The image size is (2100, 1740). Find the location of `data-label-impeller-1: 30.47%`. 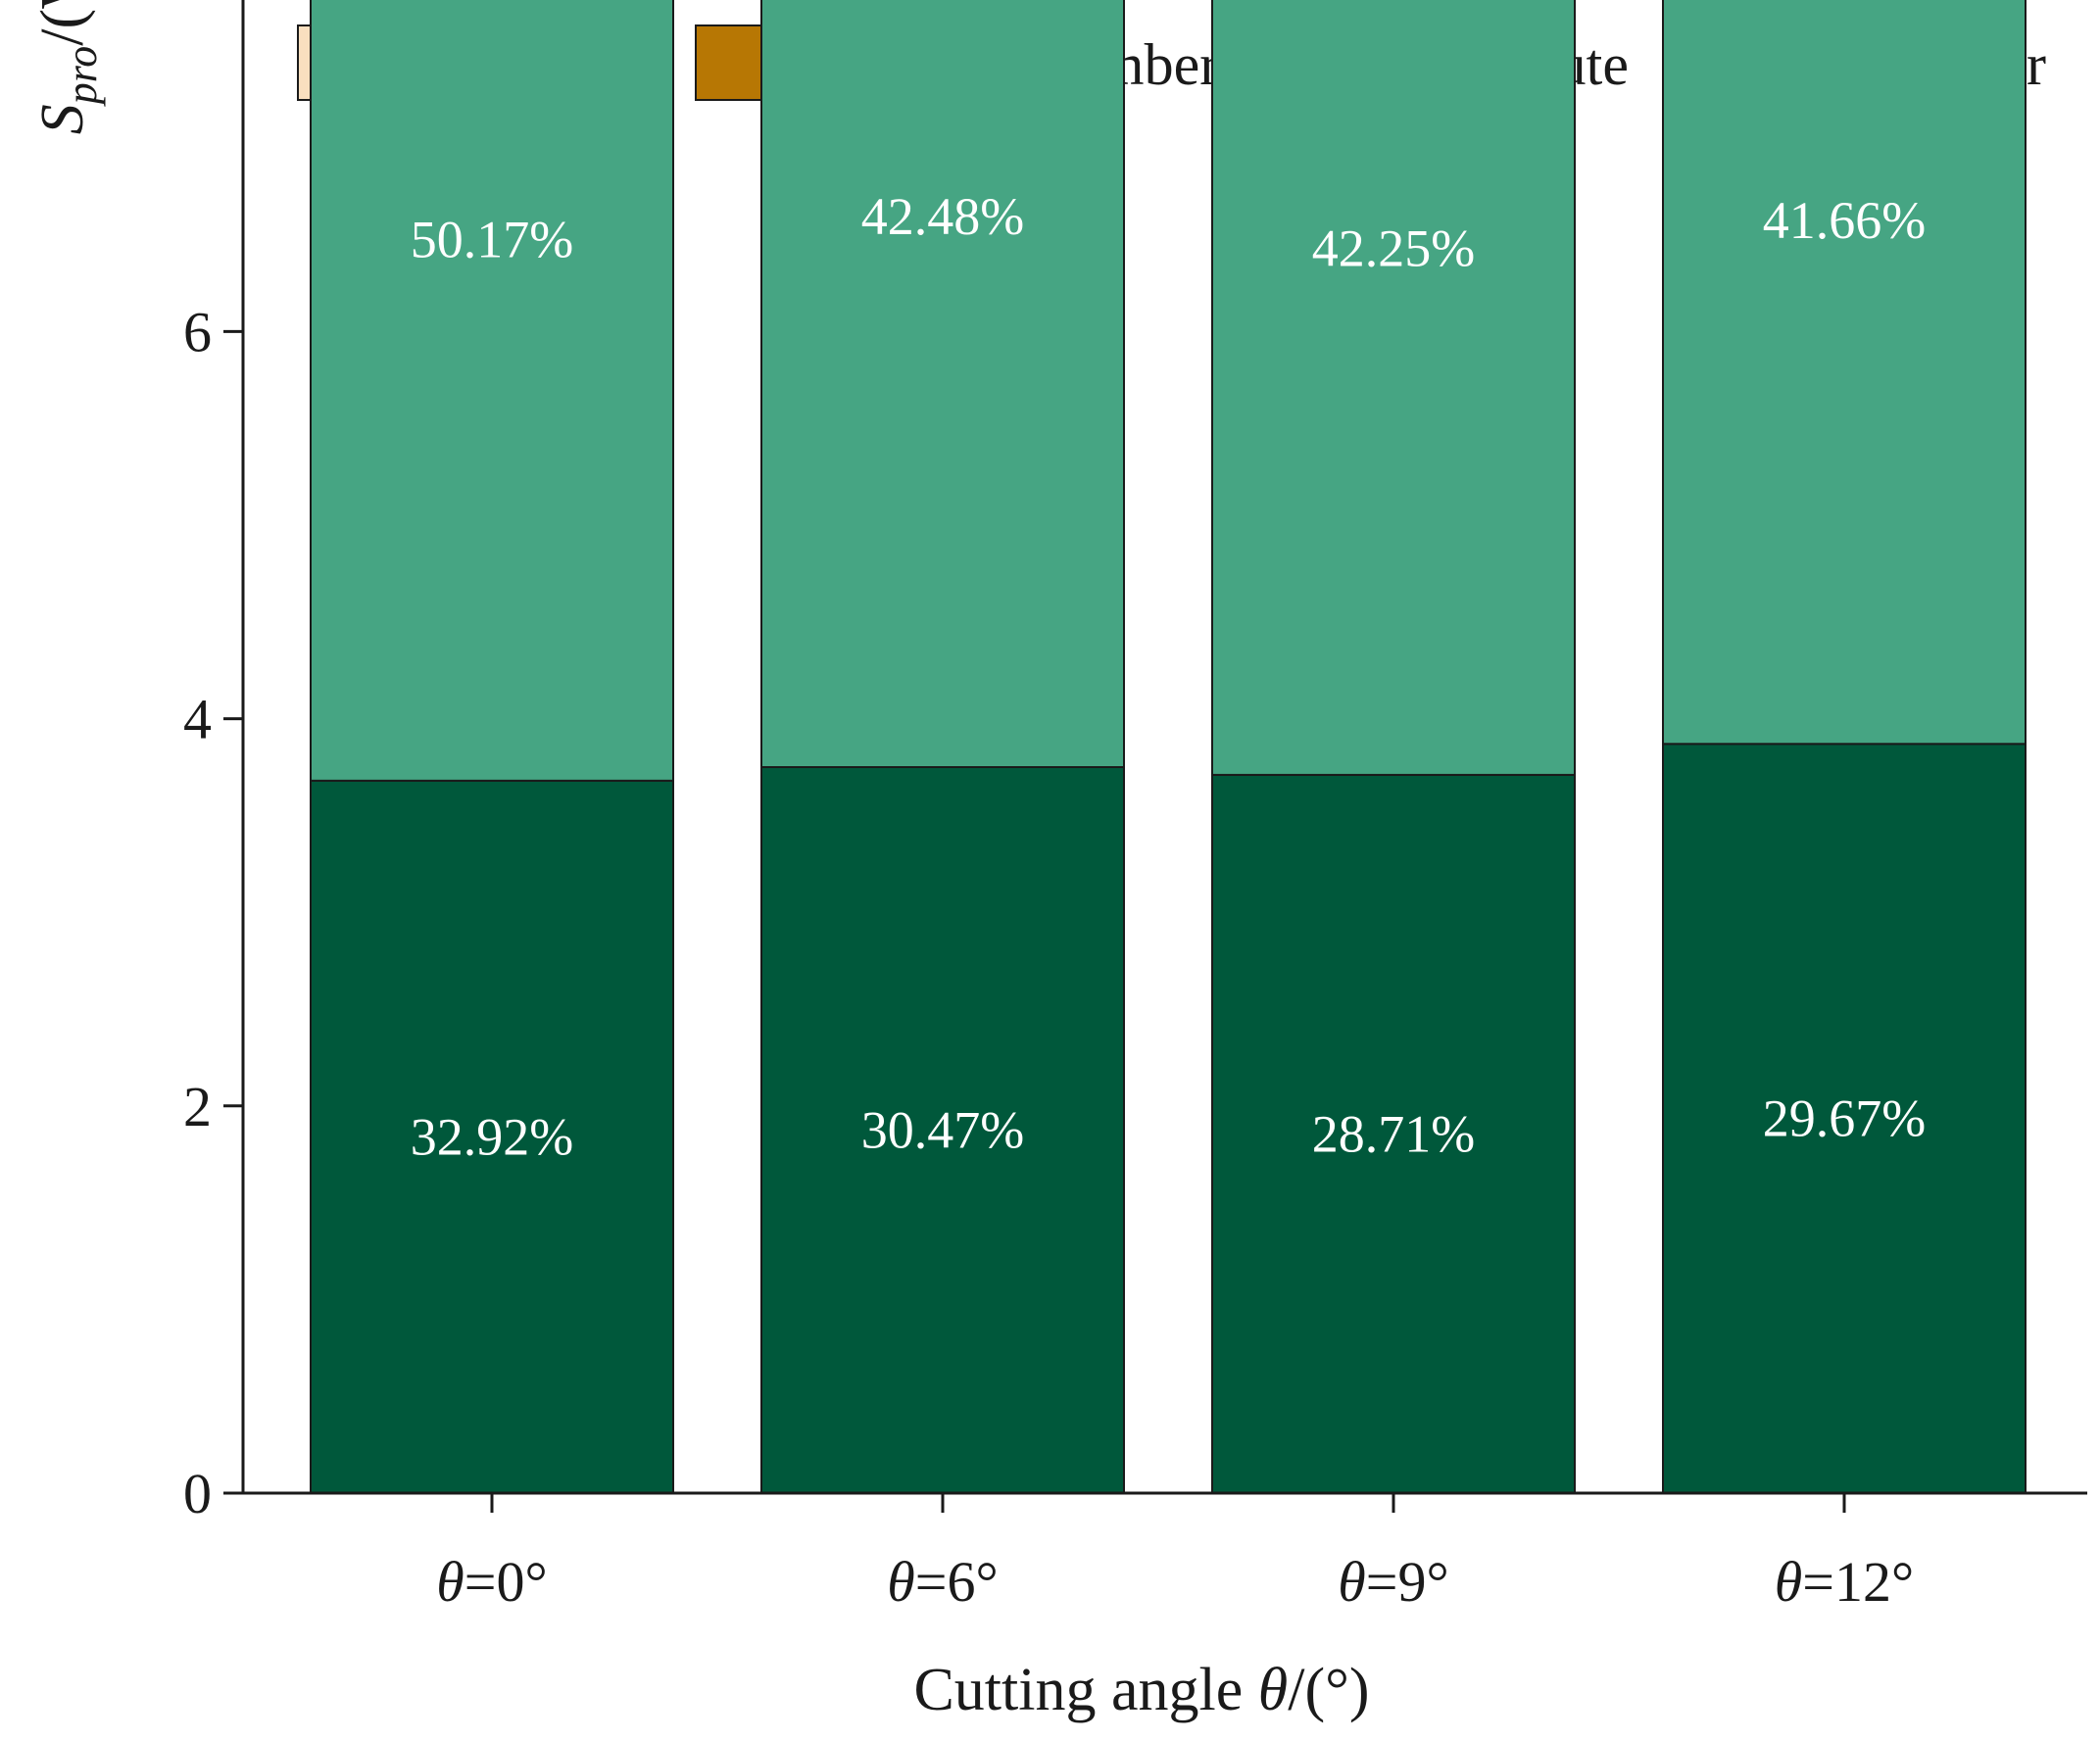

data-label-impeller-1: 30.47% is located at coordinates (943, 1130).